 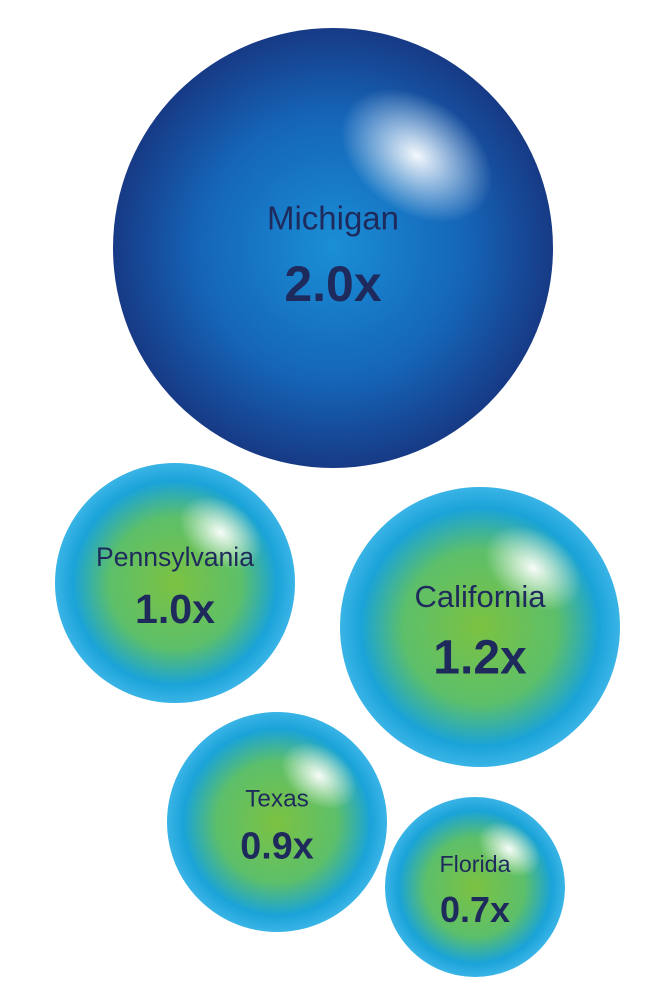 I want to click on value-label: 0.9x, so click(x=276, y=846).